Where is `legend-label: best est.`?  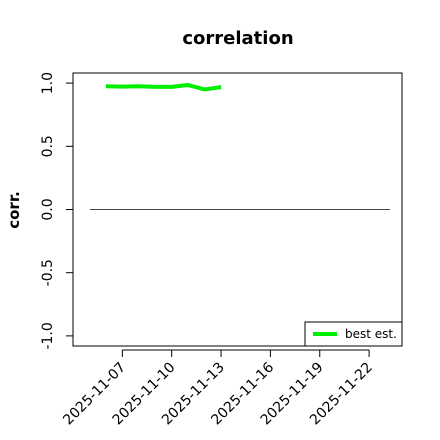 legend-label: best est. is located at coordinates (371, 334).